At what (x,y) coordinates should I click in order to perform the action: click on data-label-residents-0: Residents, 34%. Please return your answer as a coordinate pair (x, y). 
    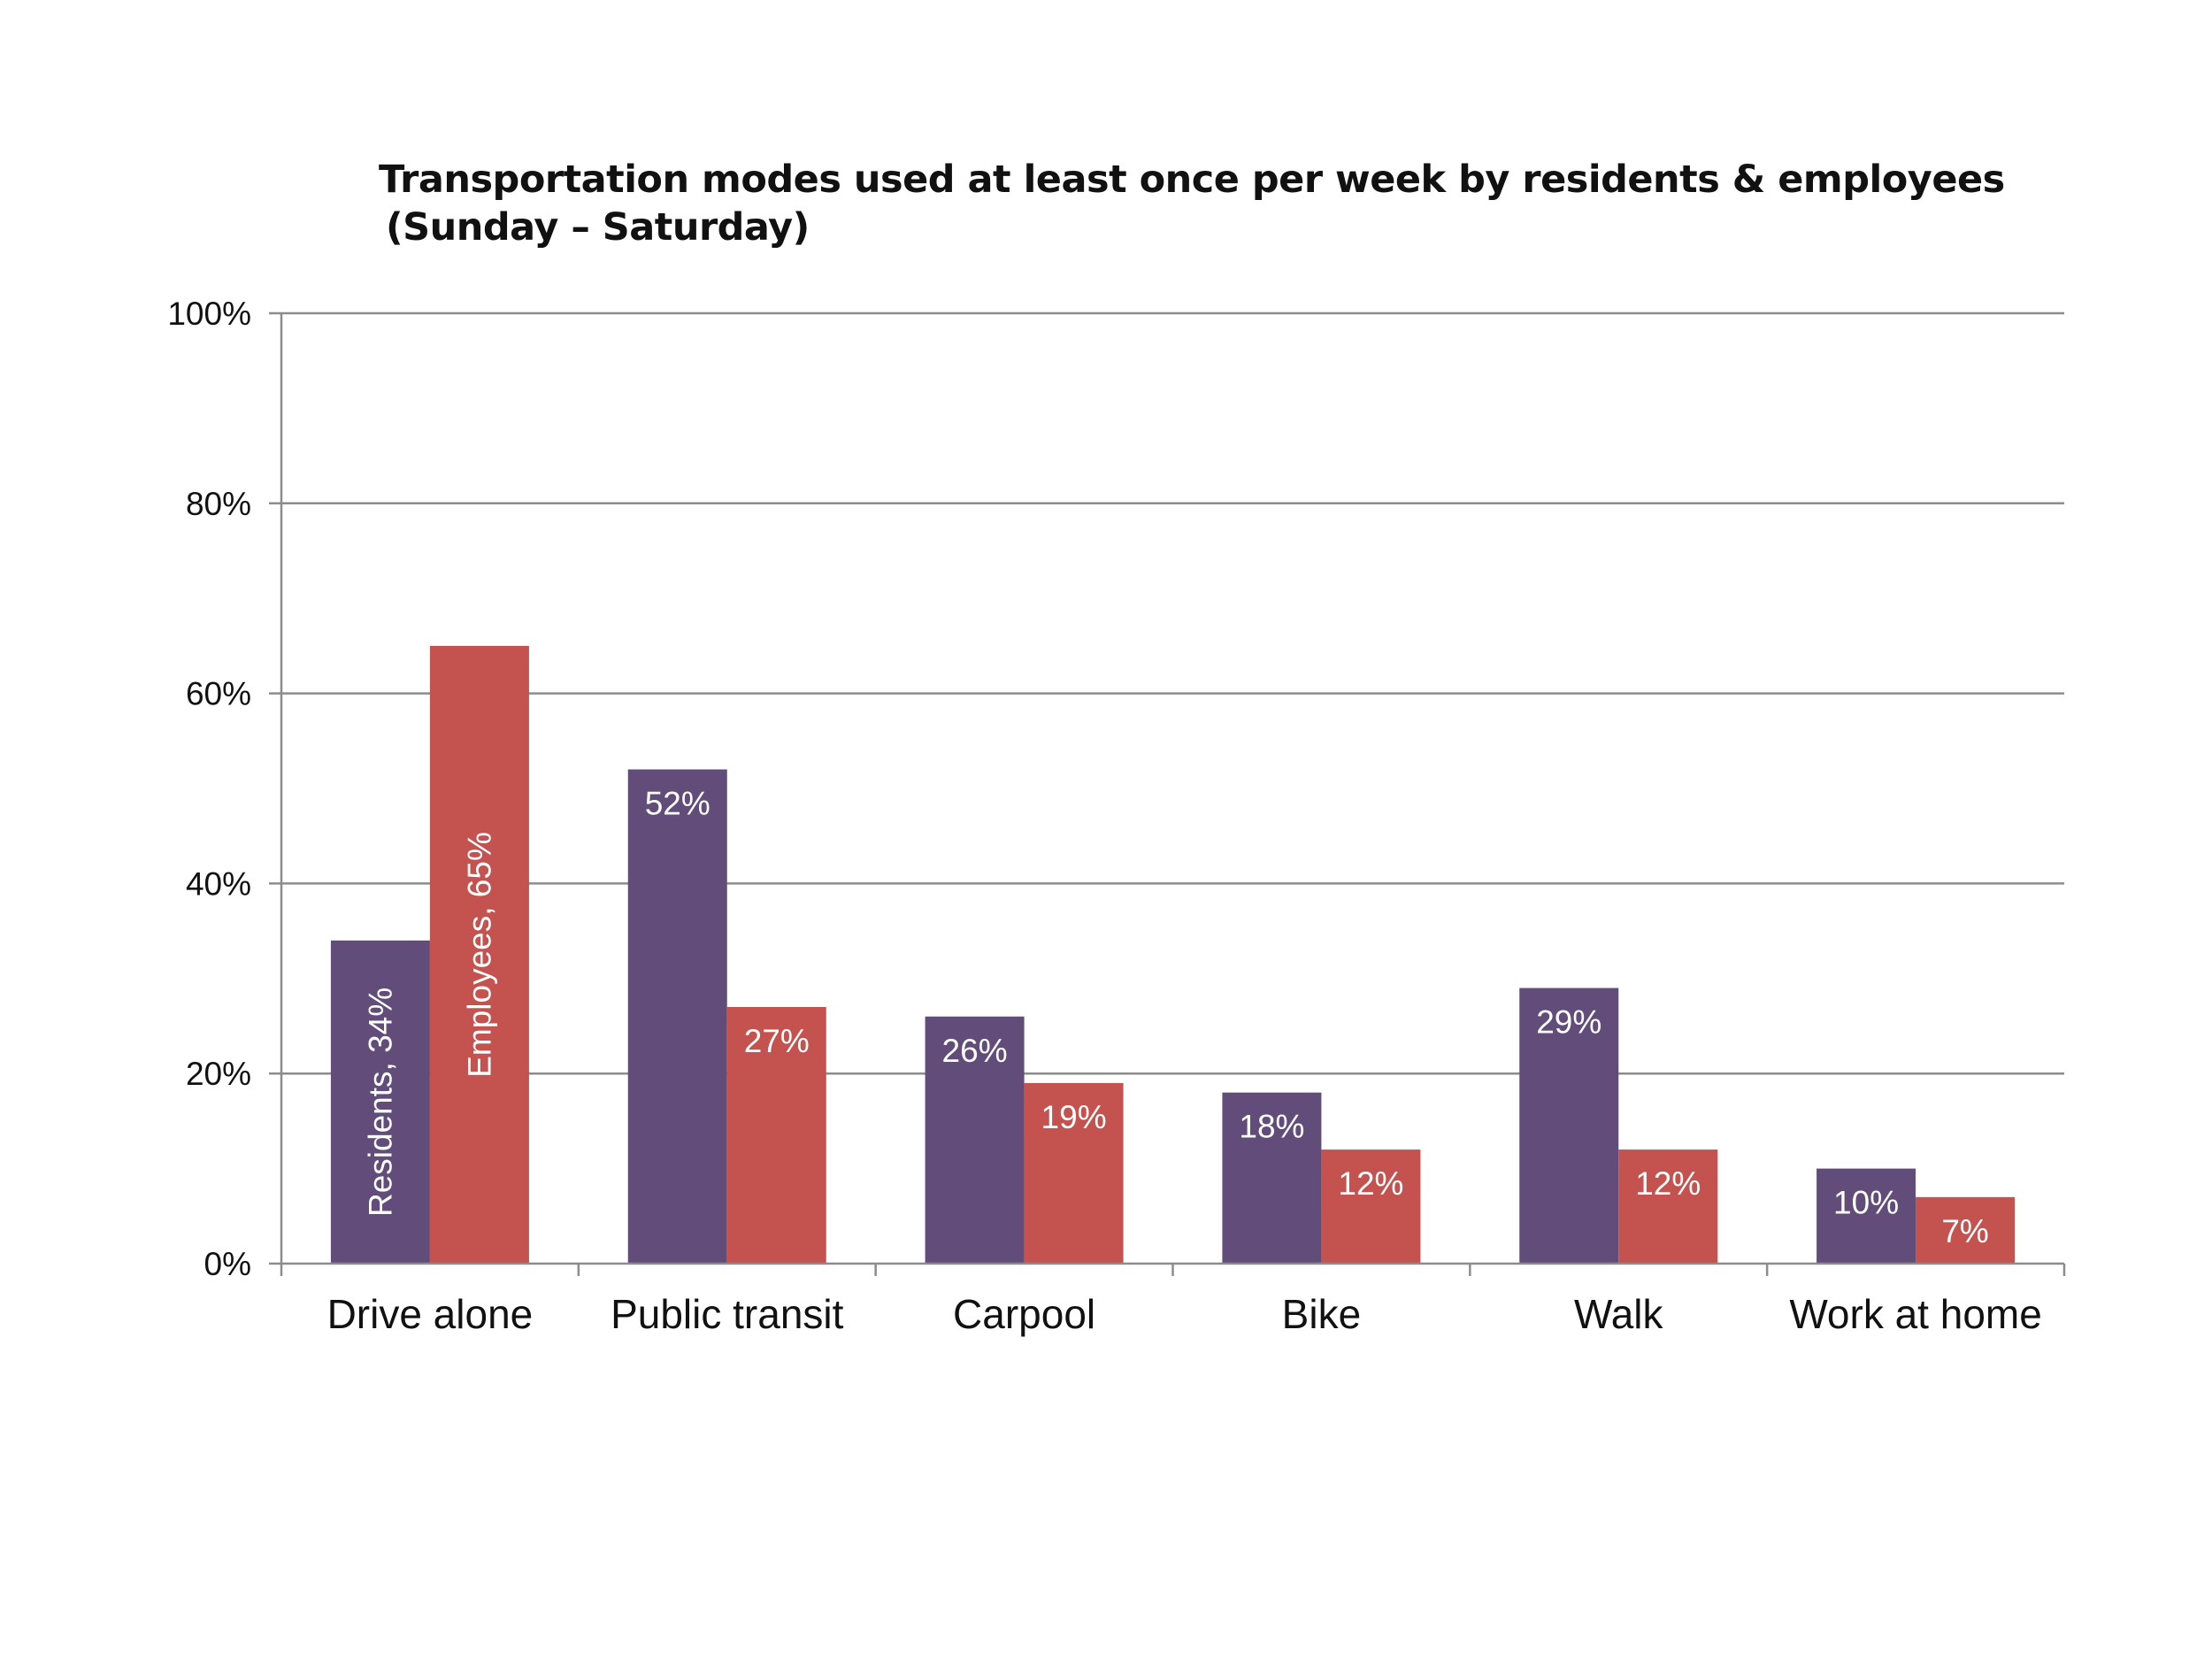
    Looking at the image, I should click on (380, 1102).